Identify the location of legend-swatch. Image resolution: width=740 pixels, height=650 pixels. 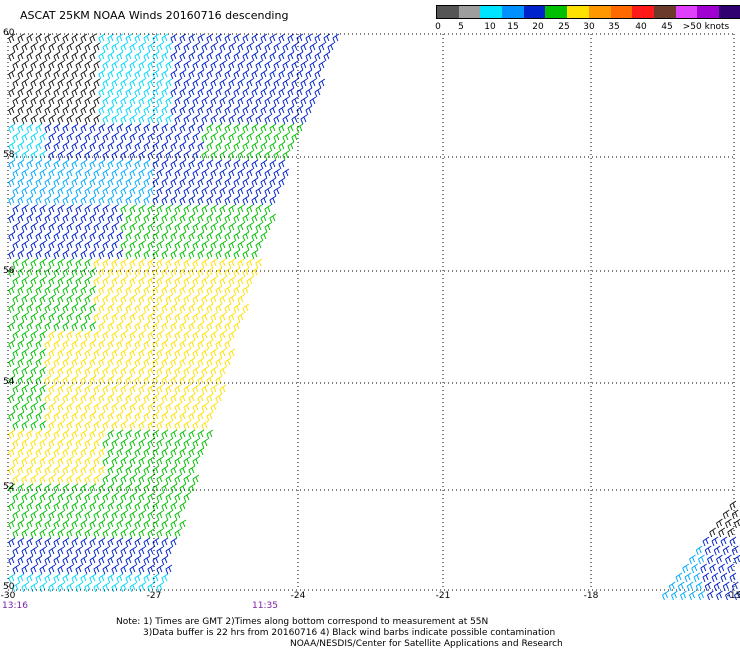
(534, 12).